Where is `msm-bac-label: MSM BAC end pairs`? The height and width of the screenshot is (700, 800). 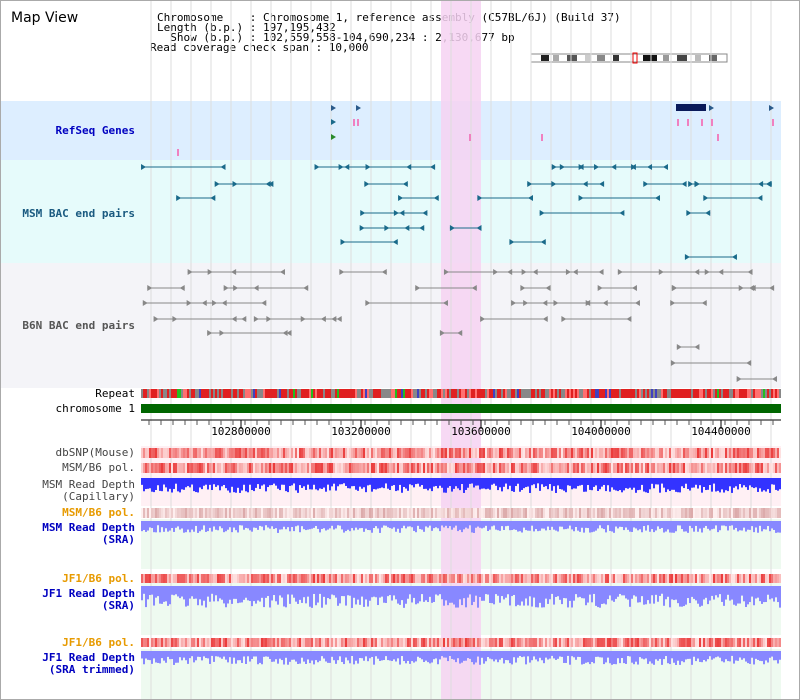
msm-bac-label: MSM BAC end pairs is located at coordinates (78, 213).